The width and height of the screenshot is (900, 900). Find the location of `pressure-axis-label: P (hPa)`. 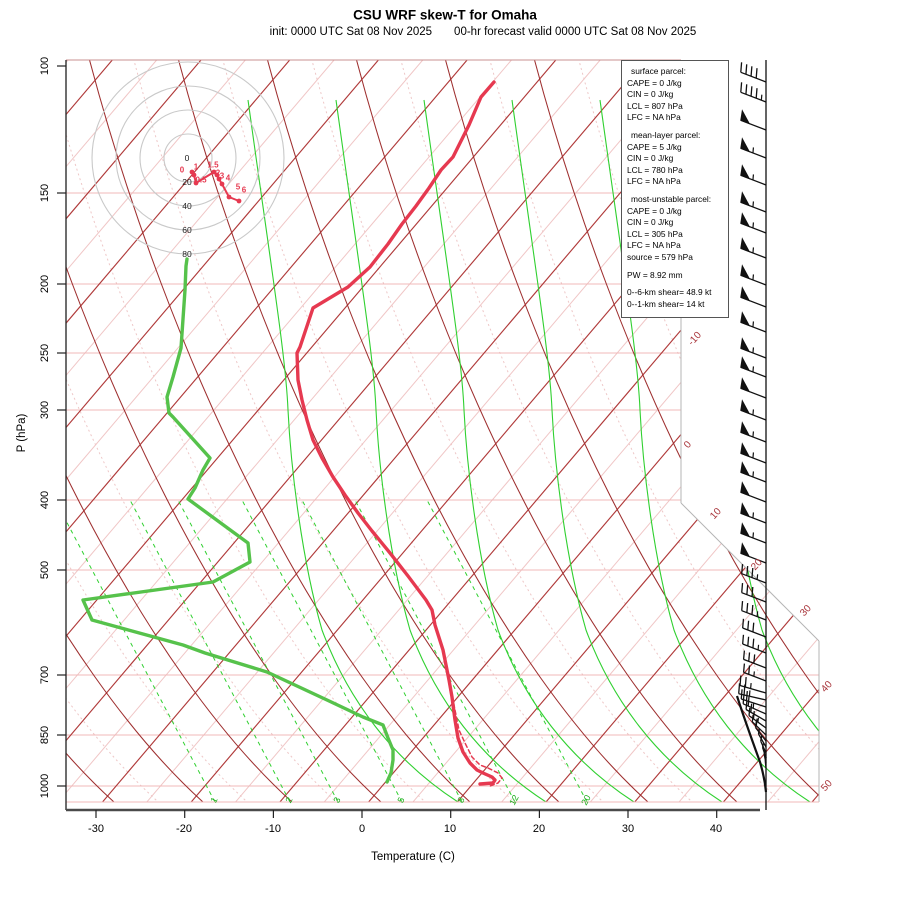

pressure-axis-label: P (hPa) is located at coordinates (22, 433).